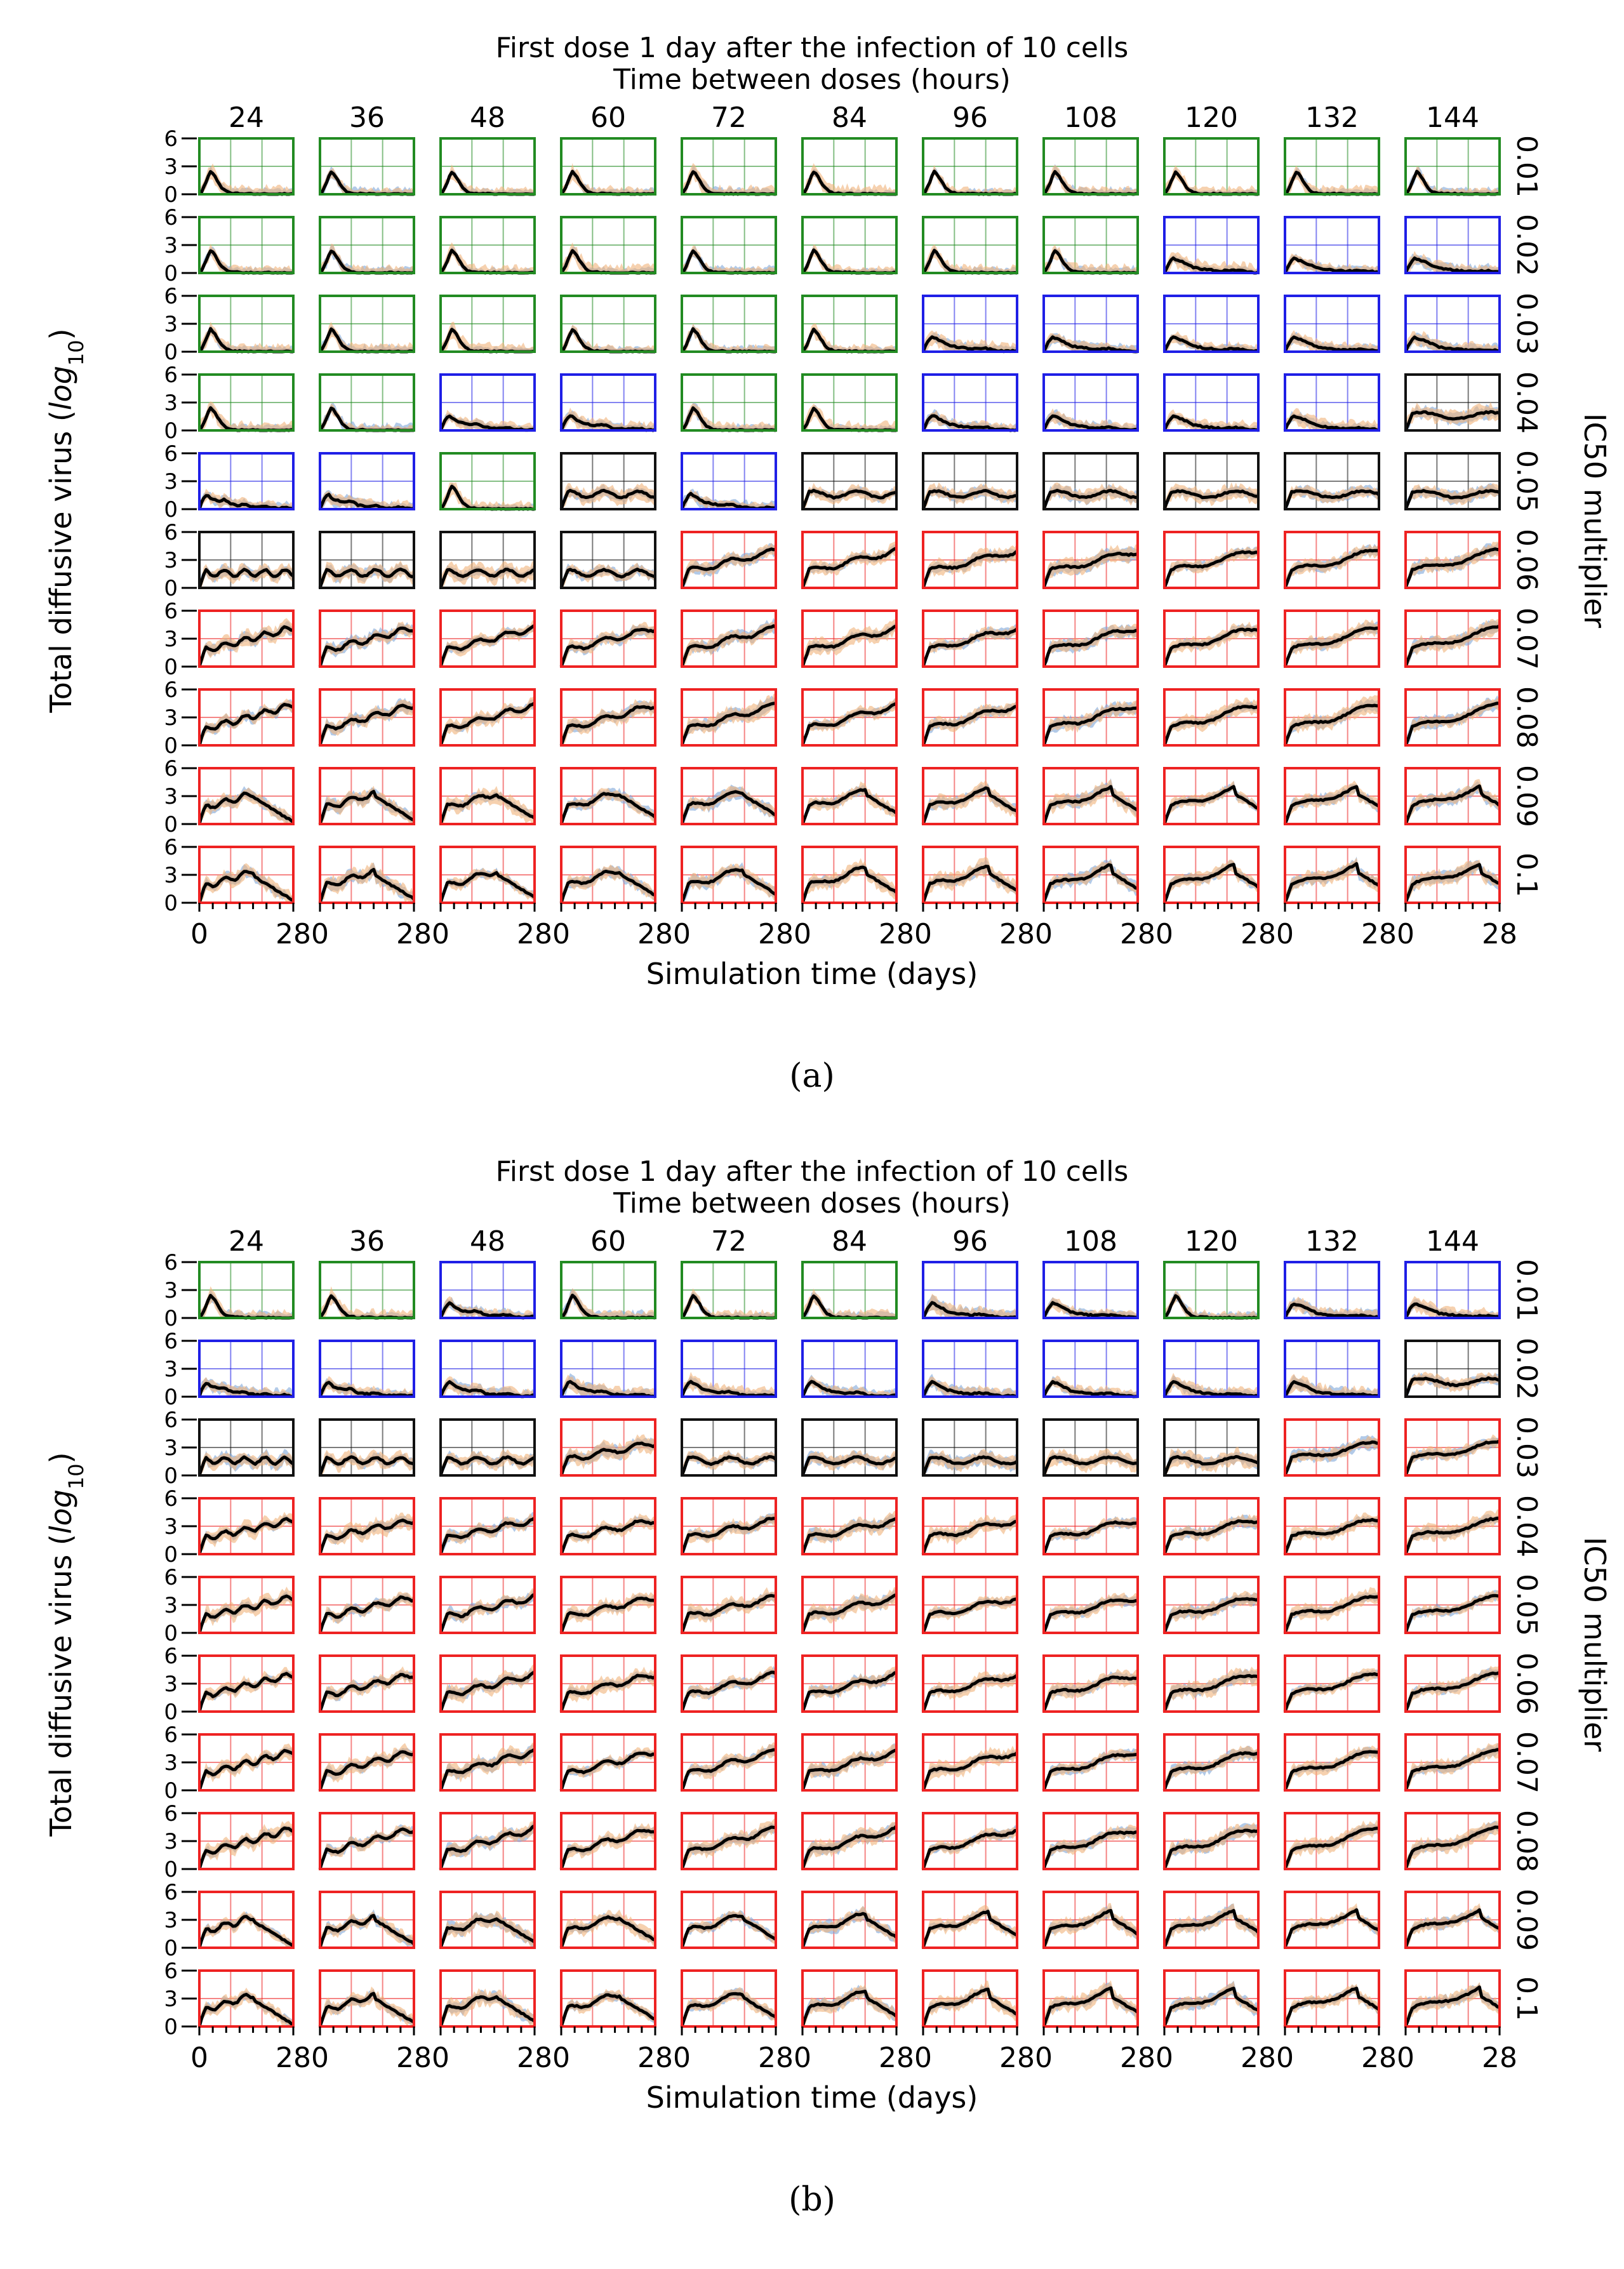 This screenshot has width=1624, height=2269. Describe the element at coordinates (849, 166) in the screenshot. I see `subplot-r0-c5` at that location.